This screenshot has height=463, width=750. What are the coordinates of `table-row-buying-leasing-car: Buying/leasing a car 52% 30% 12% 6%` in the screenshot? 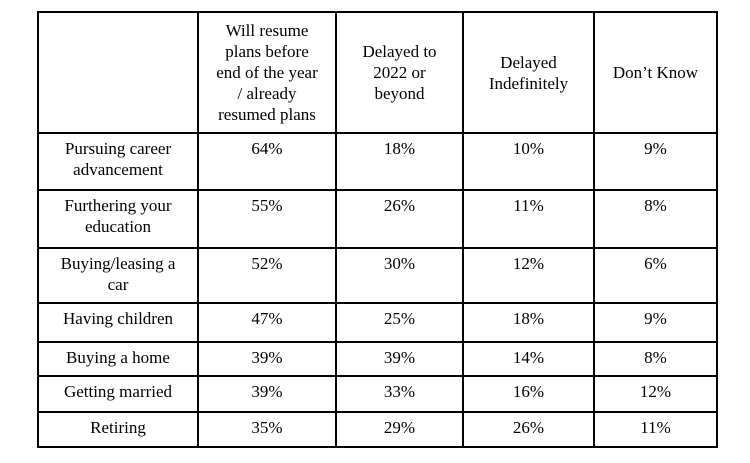 It's located at (377, 275).